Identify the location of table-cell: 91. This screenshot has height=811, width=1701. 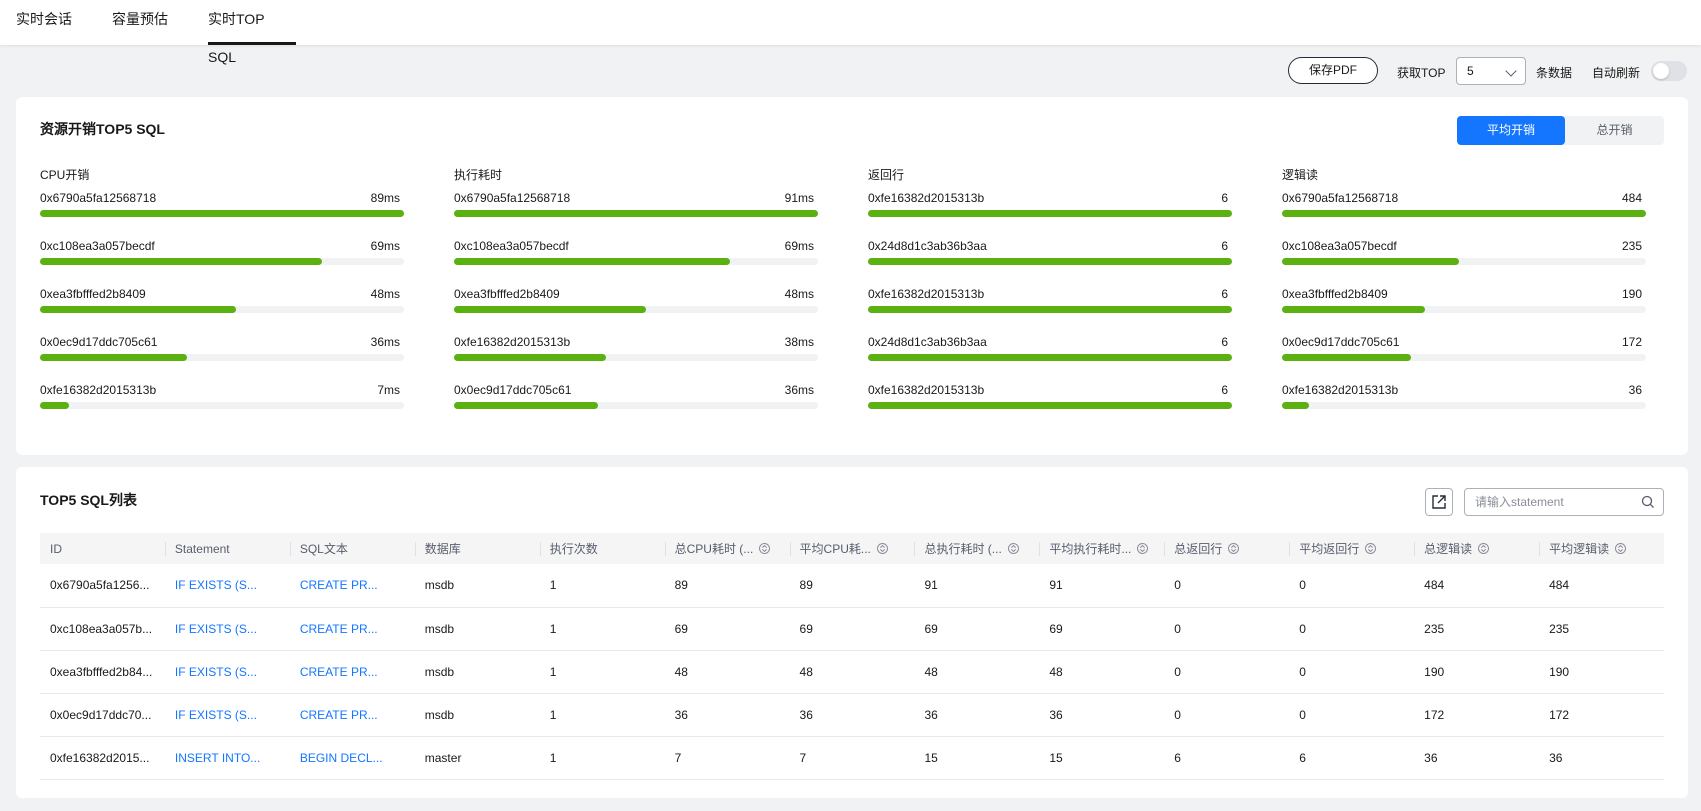
(1102, 586).